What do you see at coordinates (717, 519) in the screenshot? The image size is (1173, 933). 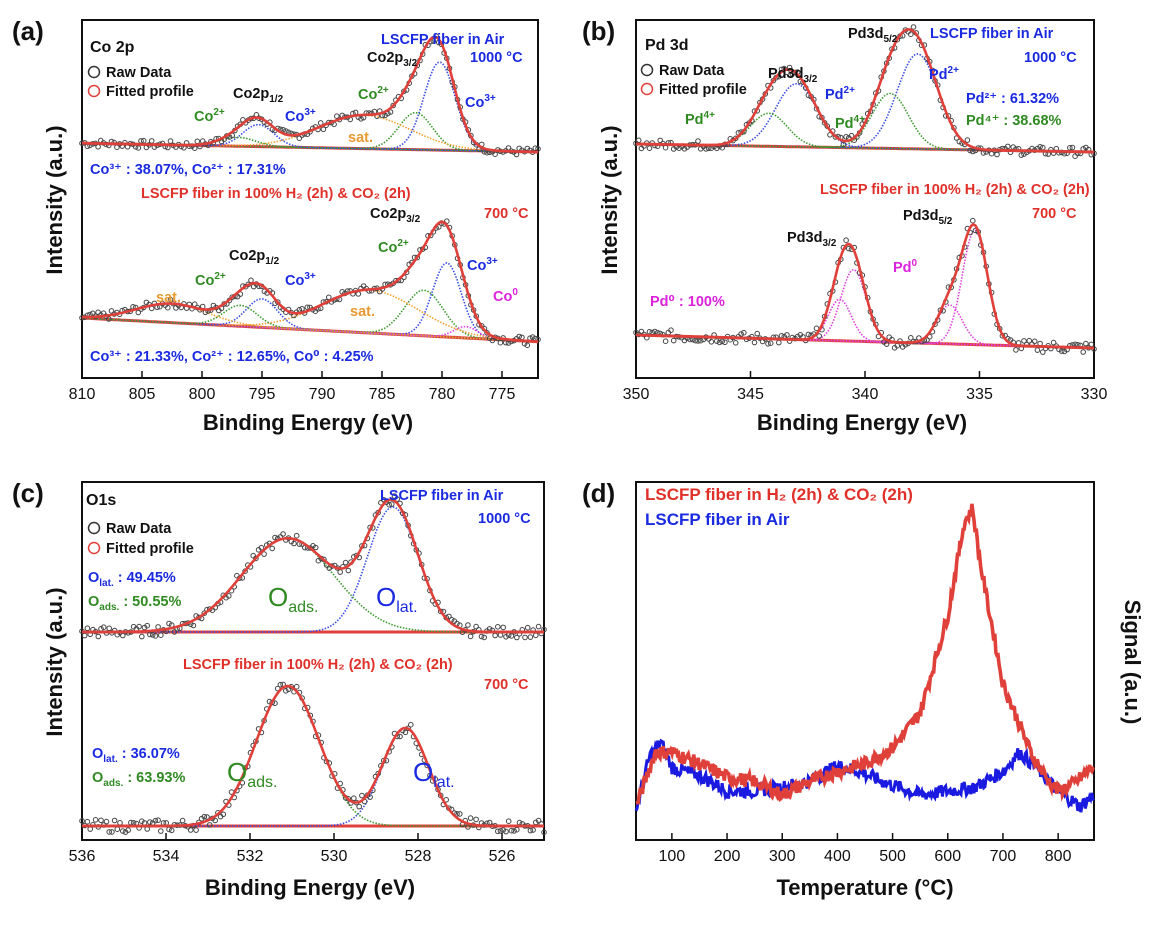 I see `d-legend-series-2: LSCFP fiber in Air` at bounding box center [717, 519].